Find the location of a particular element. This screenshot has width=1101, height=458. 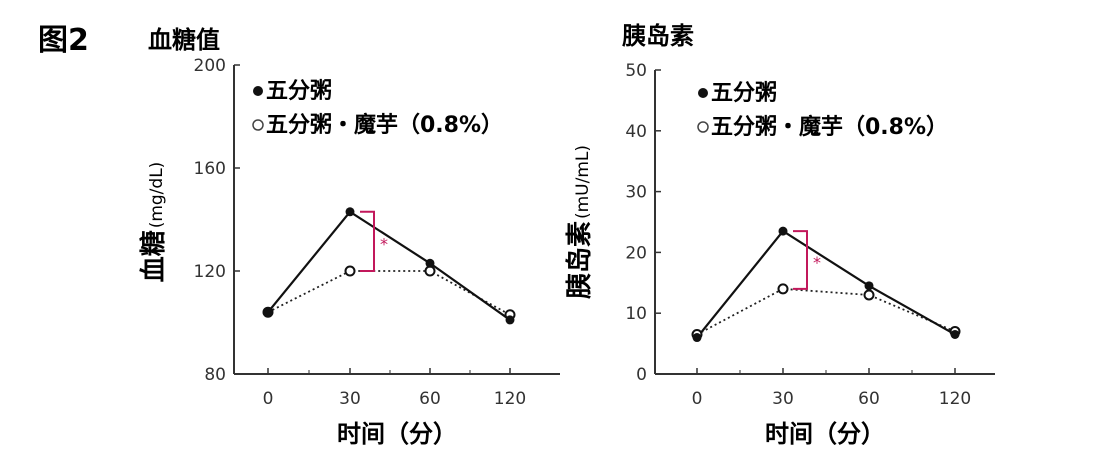

y-axis-unit: (mU/mL) is located at coordinates (583, 182).